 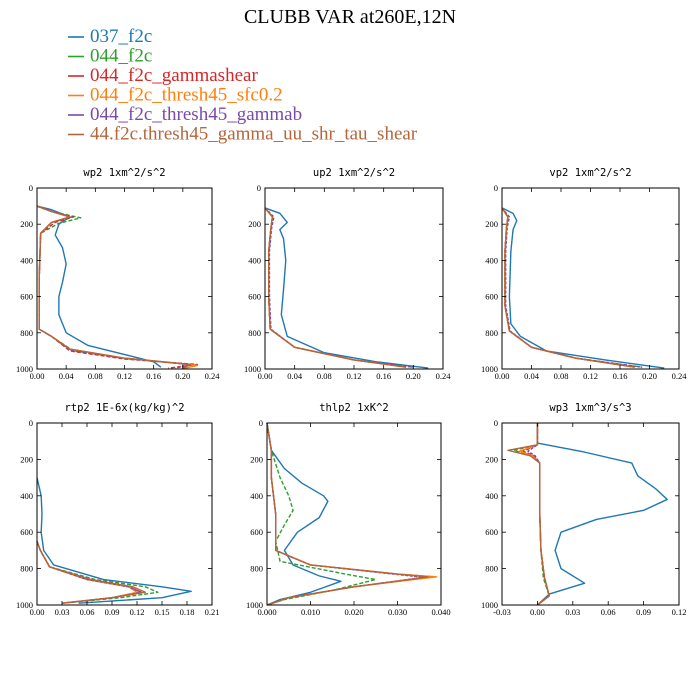 What do you see at coordinates (212, 612) in the screenshot?
I see `x-tick-label: 0.21` at bounding box center [212, 612].